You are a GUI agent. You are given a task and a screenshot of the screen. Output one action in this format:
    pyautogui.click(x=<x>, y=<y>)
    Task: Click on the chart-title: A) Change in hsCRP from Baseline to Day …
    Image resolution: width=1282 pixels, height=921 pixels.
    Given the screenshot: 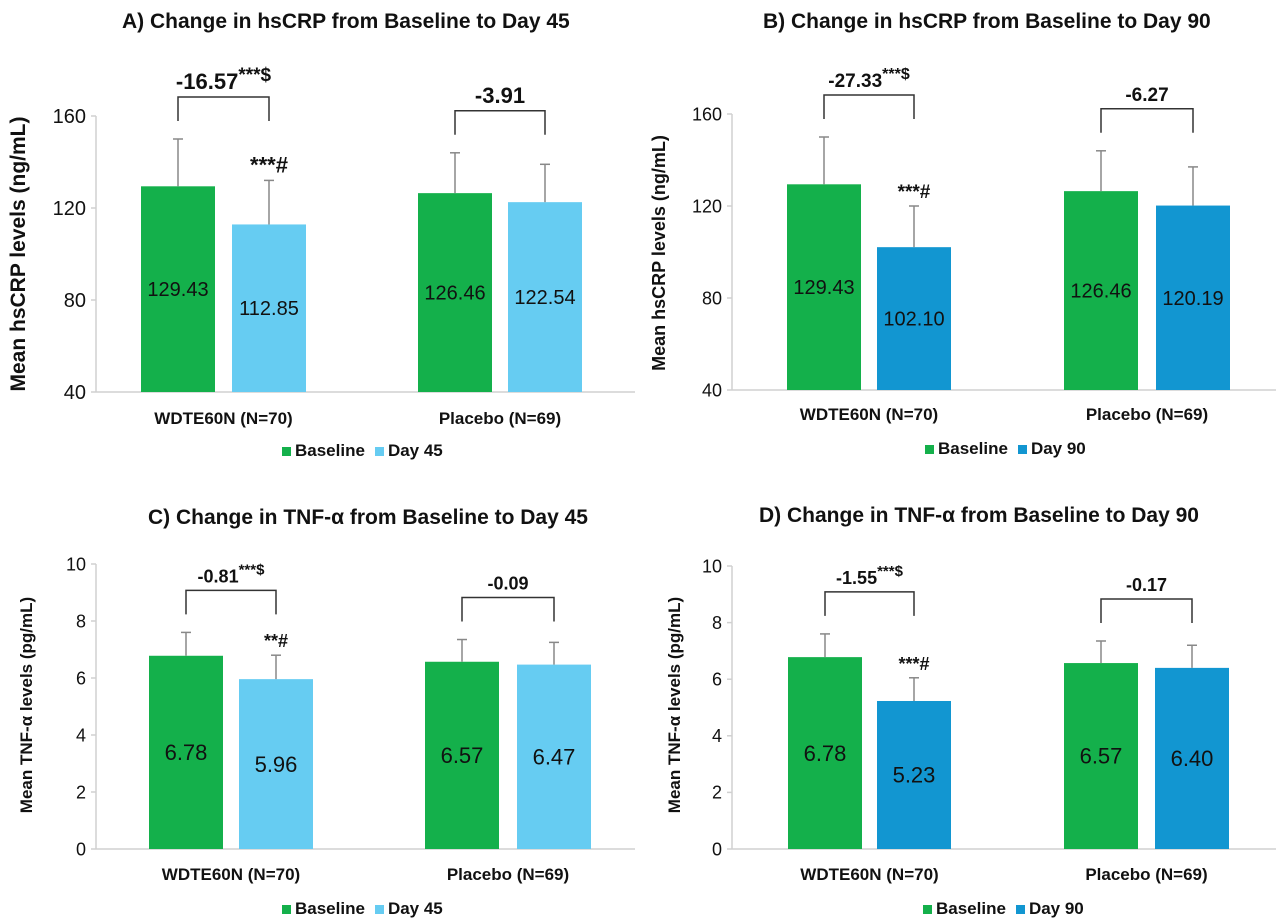 What is the action you would take?
    pyautogui.click(x=346, y=21)
    